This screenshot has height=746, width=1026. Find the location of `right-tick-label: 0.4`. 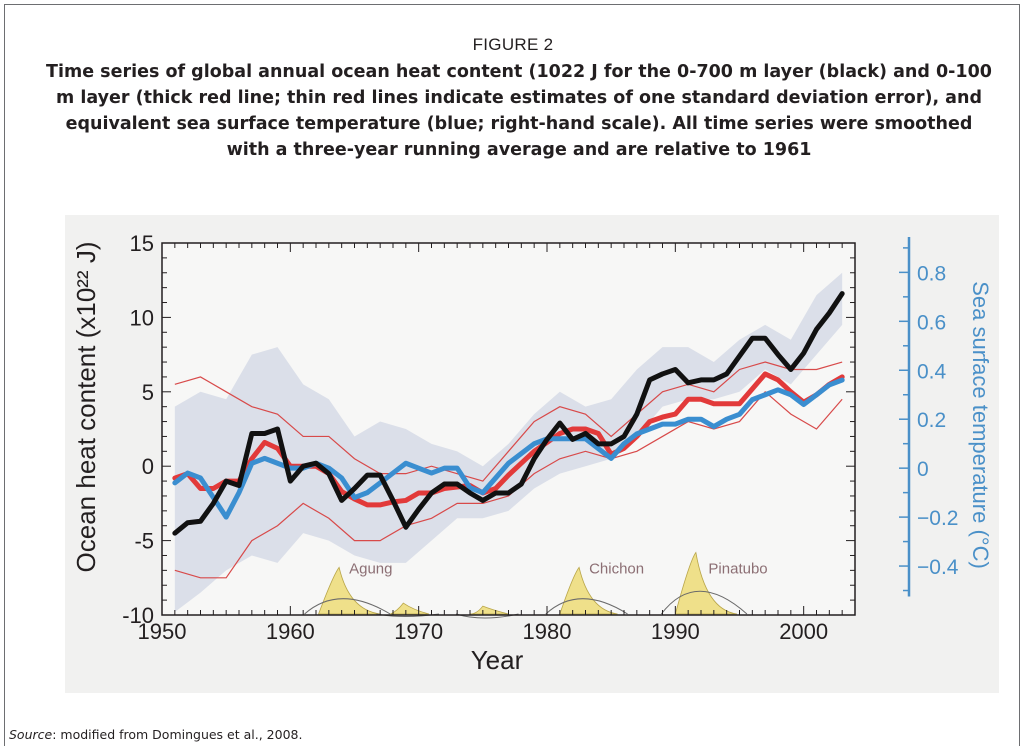

right-tick-label: 0.4 is located at coordinates (932, 371).